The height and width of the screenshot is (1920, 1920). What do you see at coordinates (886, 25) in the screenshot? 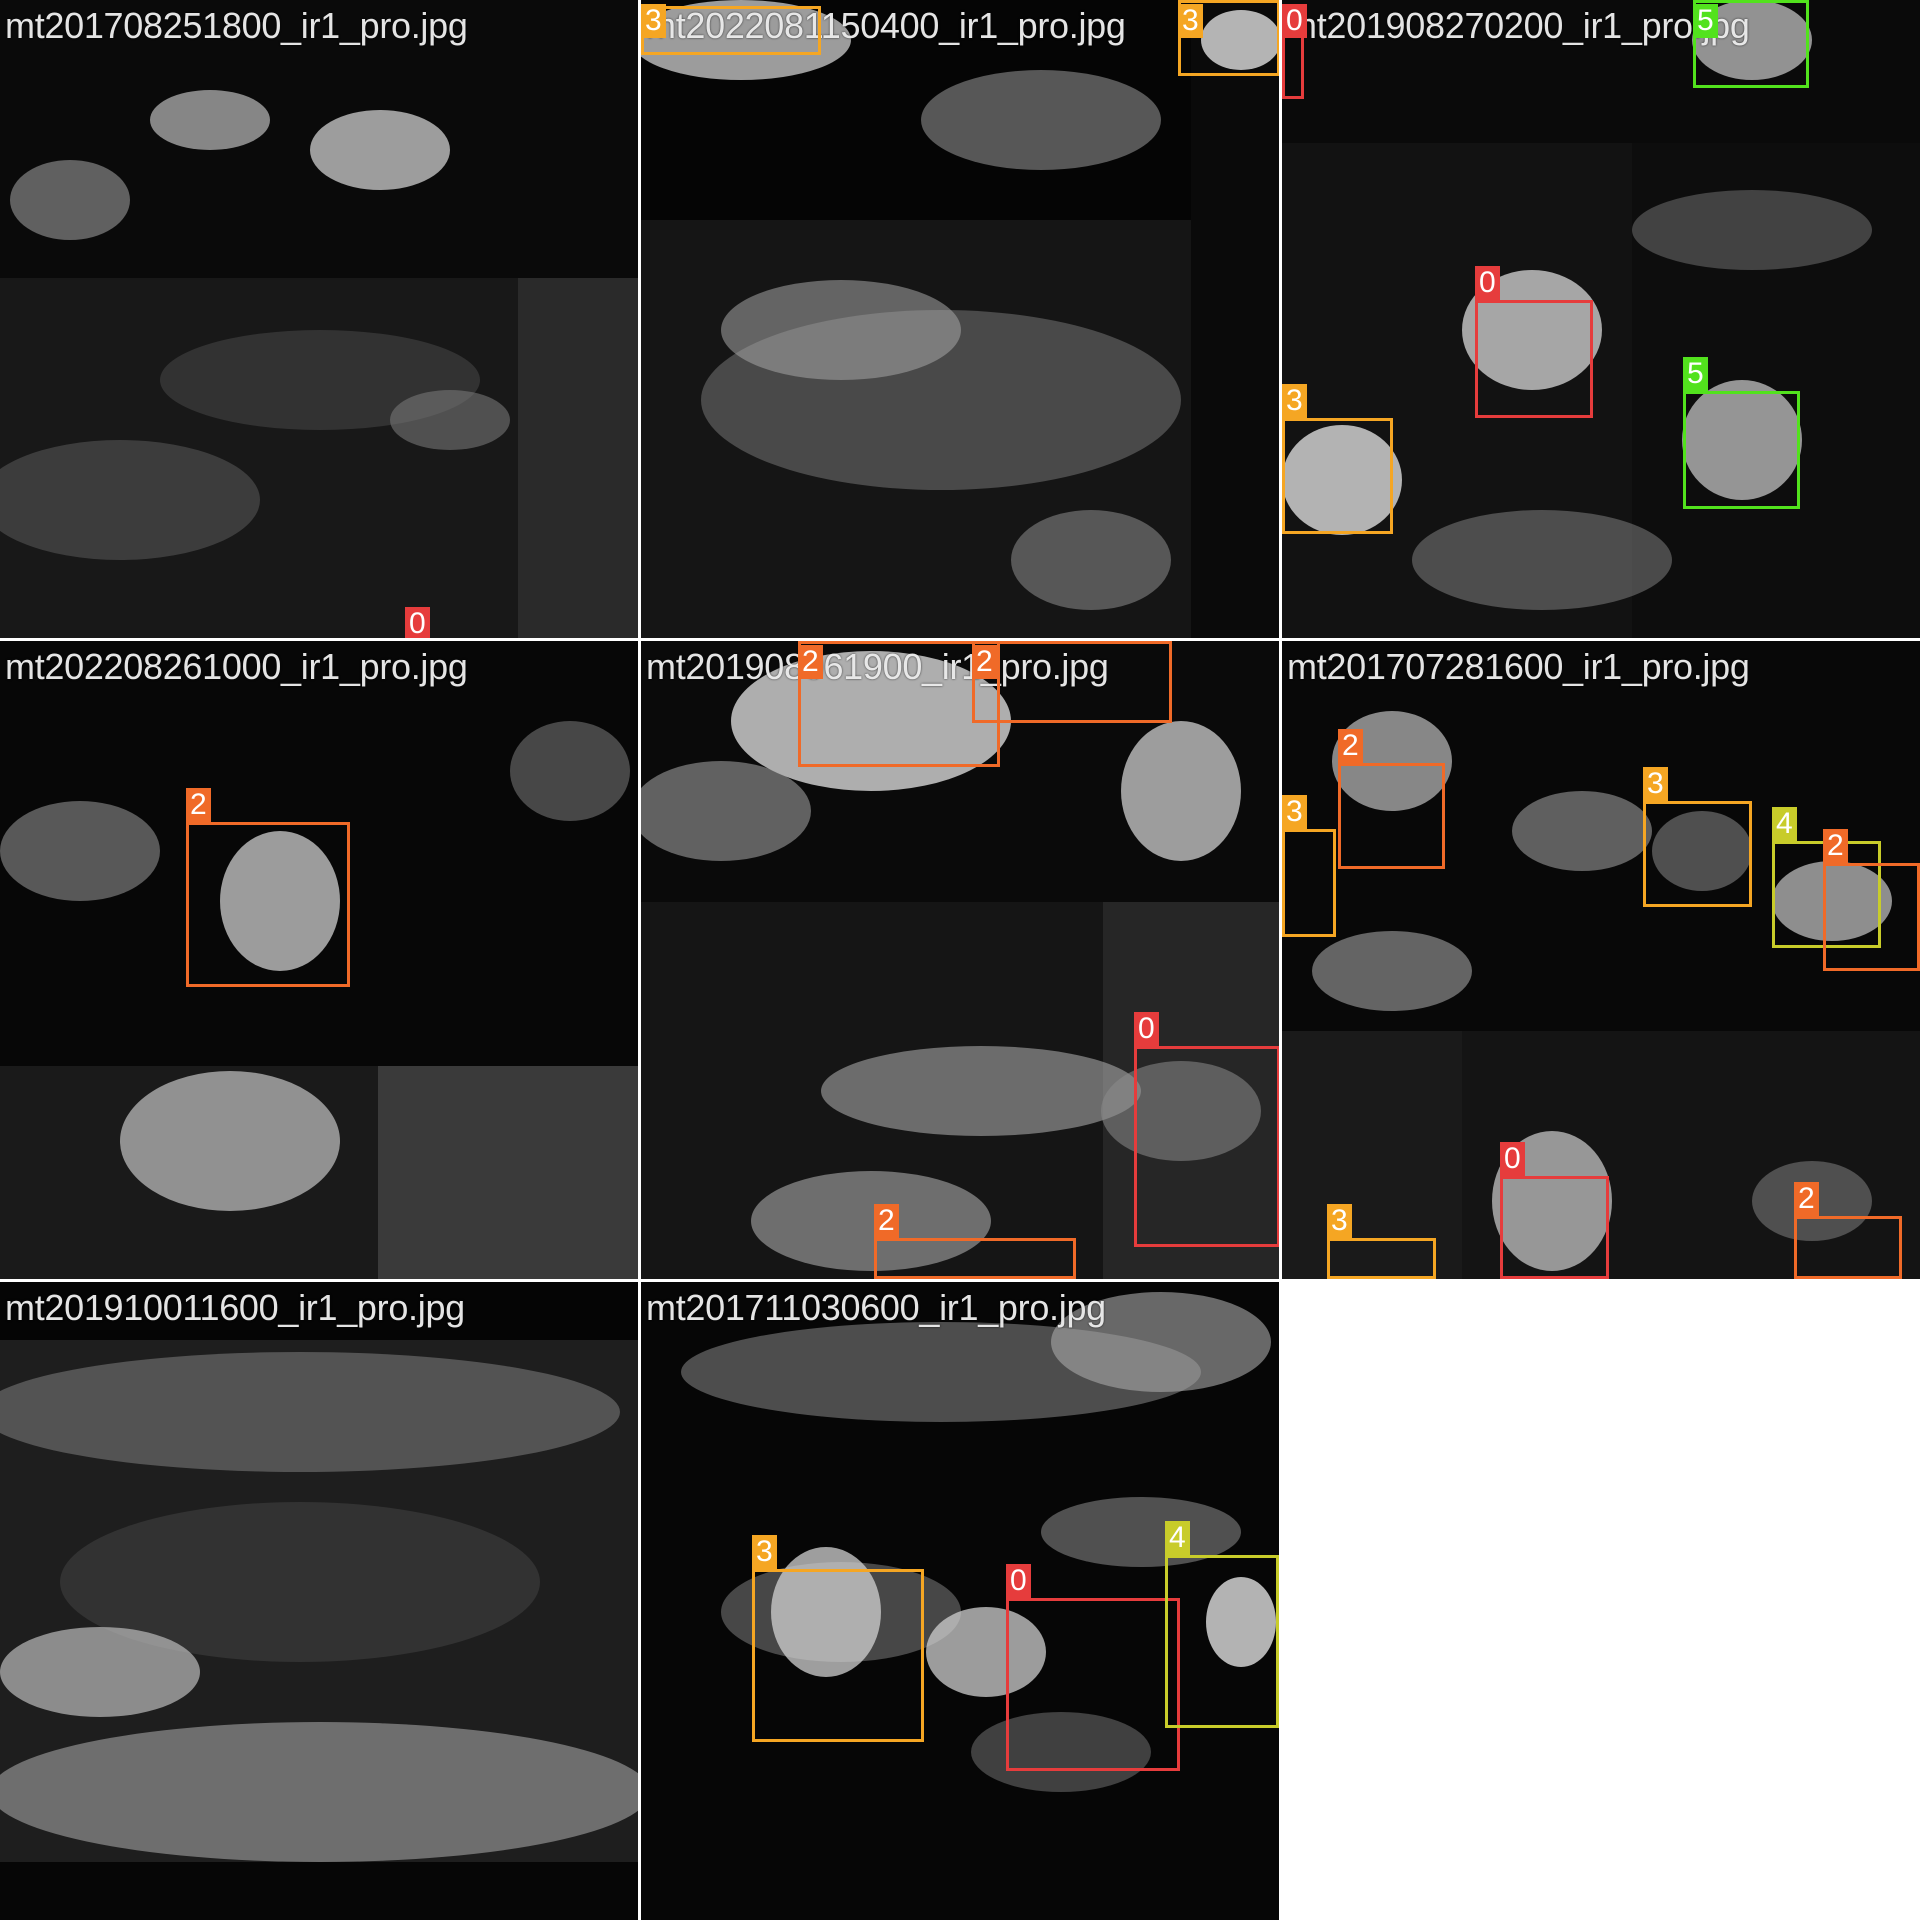
I see `image-filename: mt2022081150400_ir1_pro.jpg` at bounding box center [886, 25].